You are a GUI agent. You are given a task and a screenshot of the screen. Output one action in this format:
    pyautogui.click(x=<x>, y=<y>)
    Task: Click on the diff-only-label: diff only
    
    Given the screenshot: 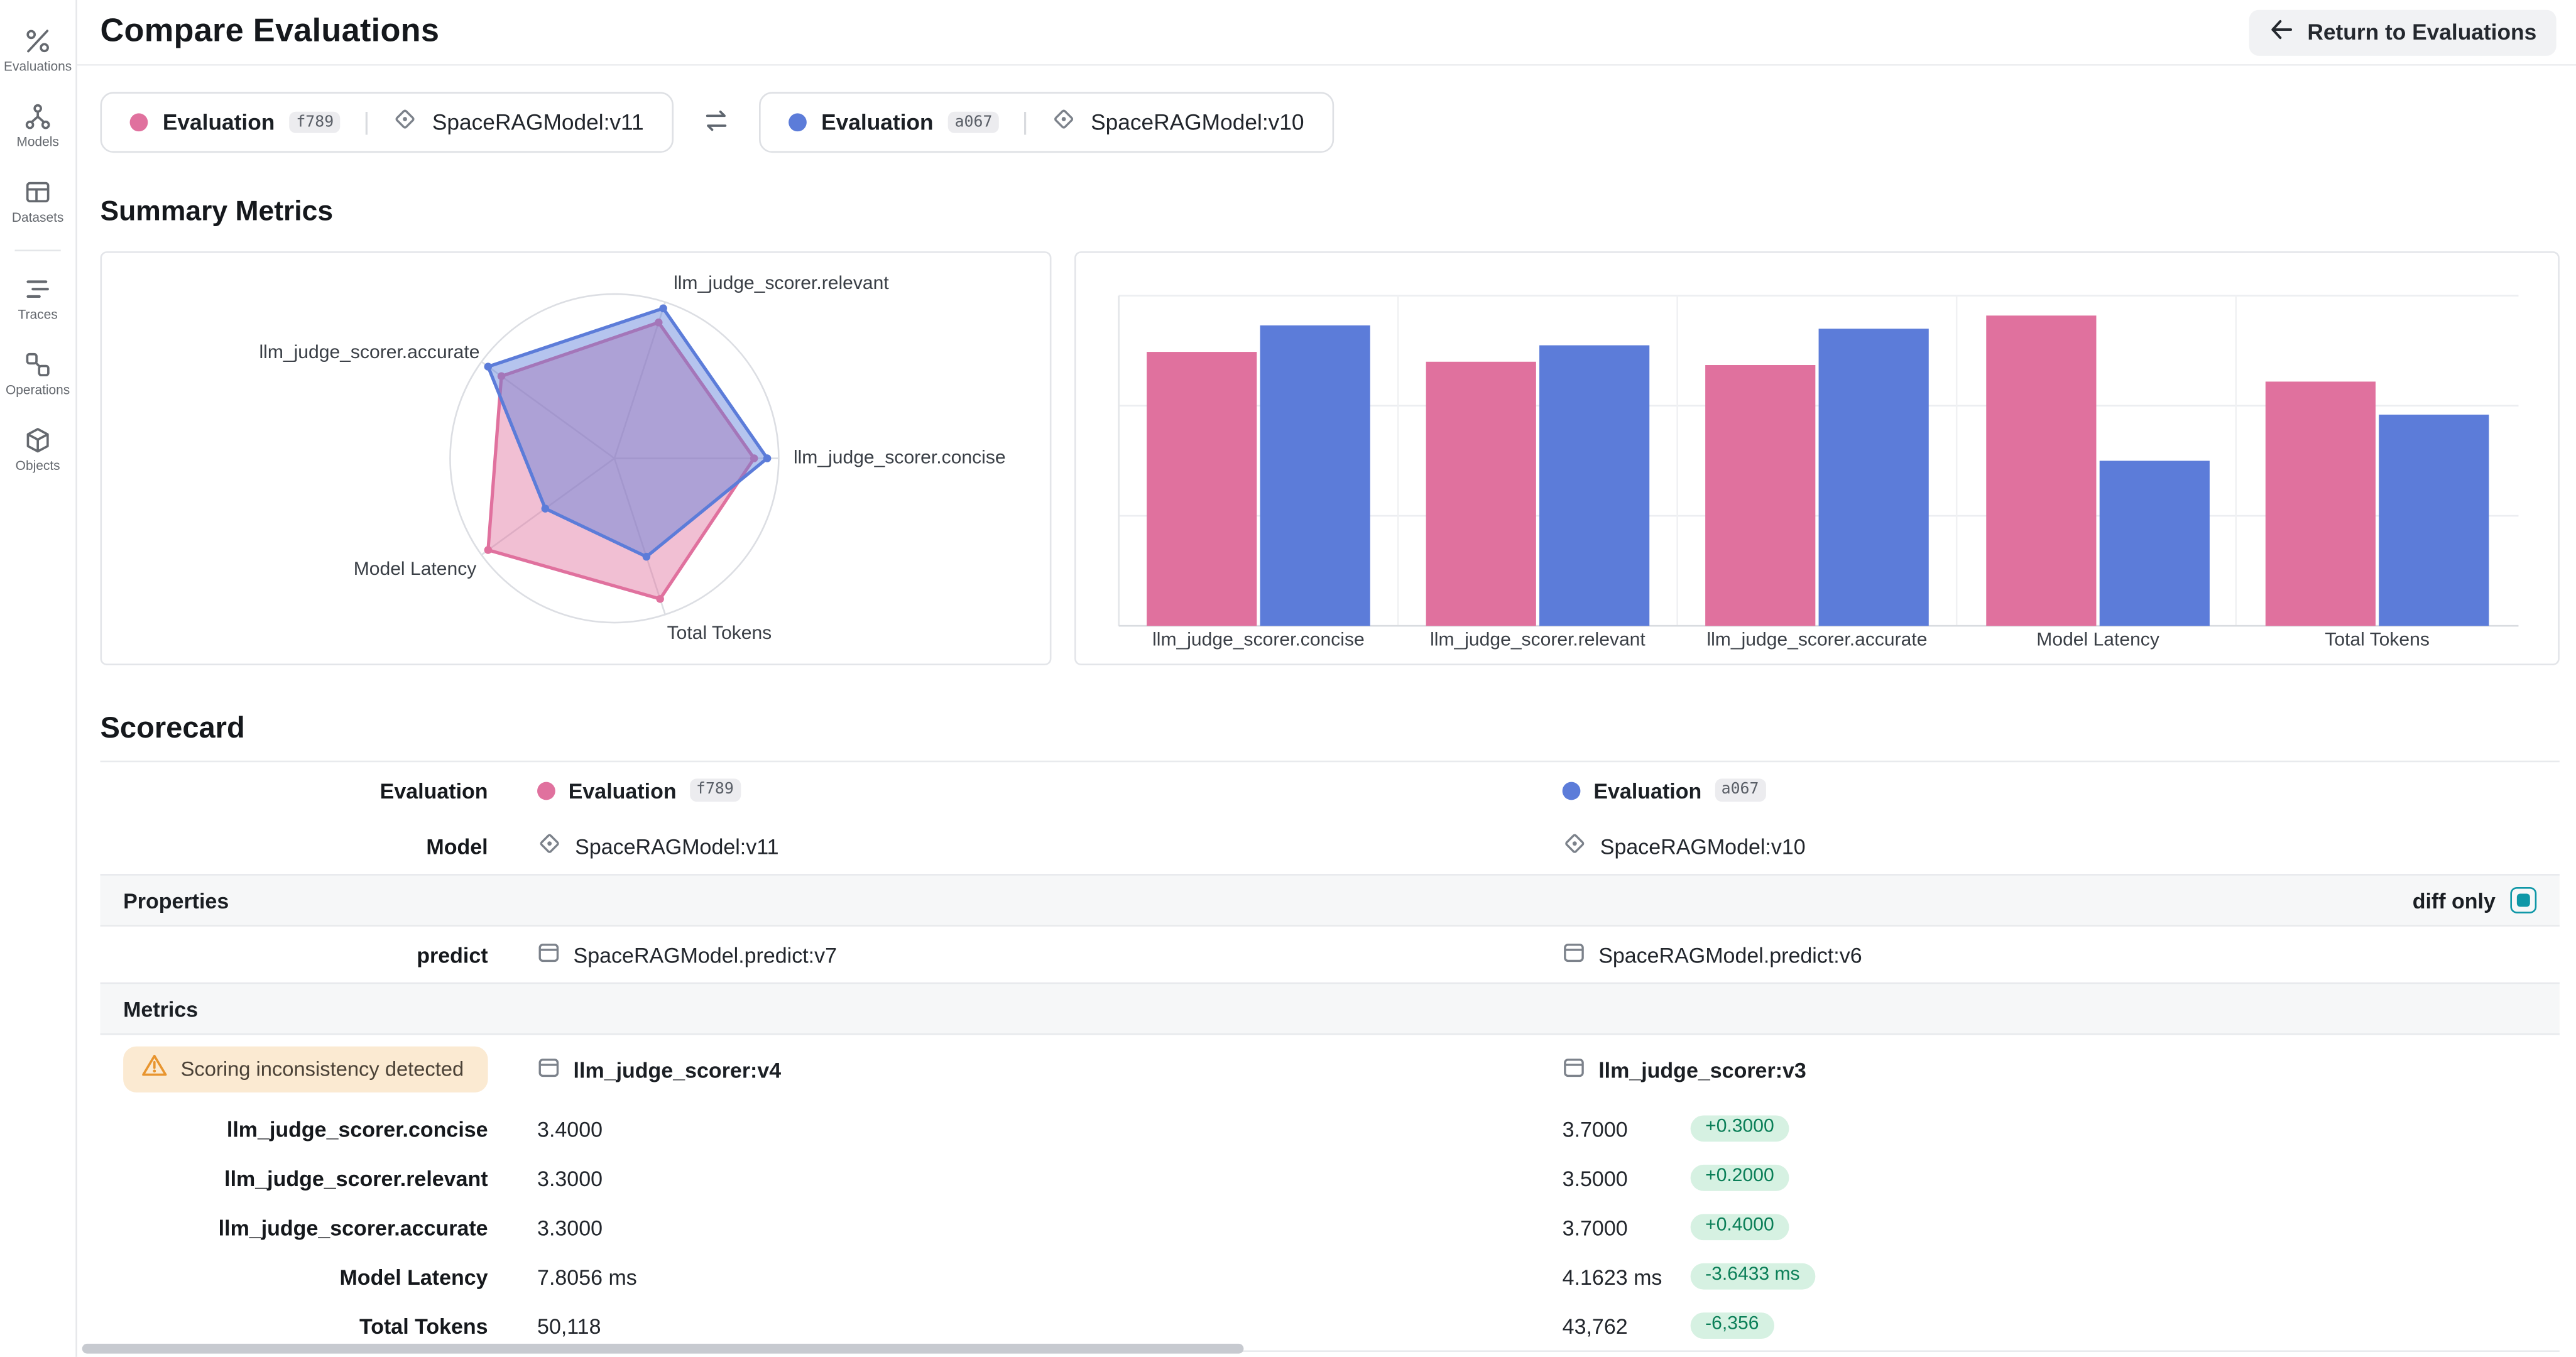 What is the action you would take?
    pyautogui.click(x=2454, y=900)
    